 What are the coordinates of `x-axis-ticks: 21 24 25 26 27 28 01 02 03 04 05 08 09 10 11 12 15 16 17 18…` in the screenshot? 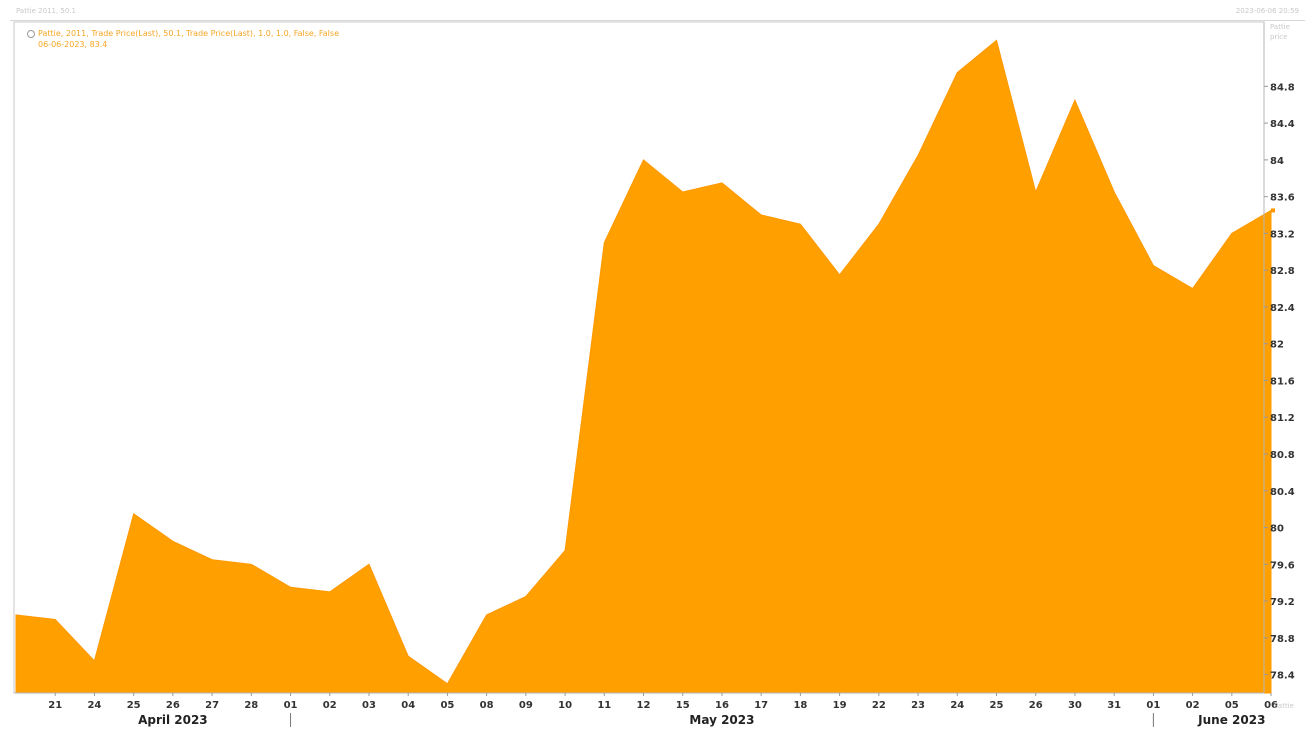 It's located at (663, 702).